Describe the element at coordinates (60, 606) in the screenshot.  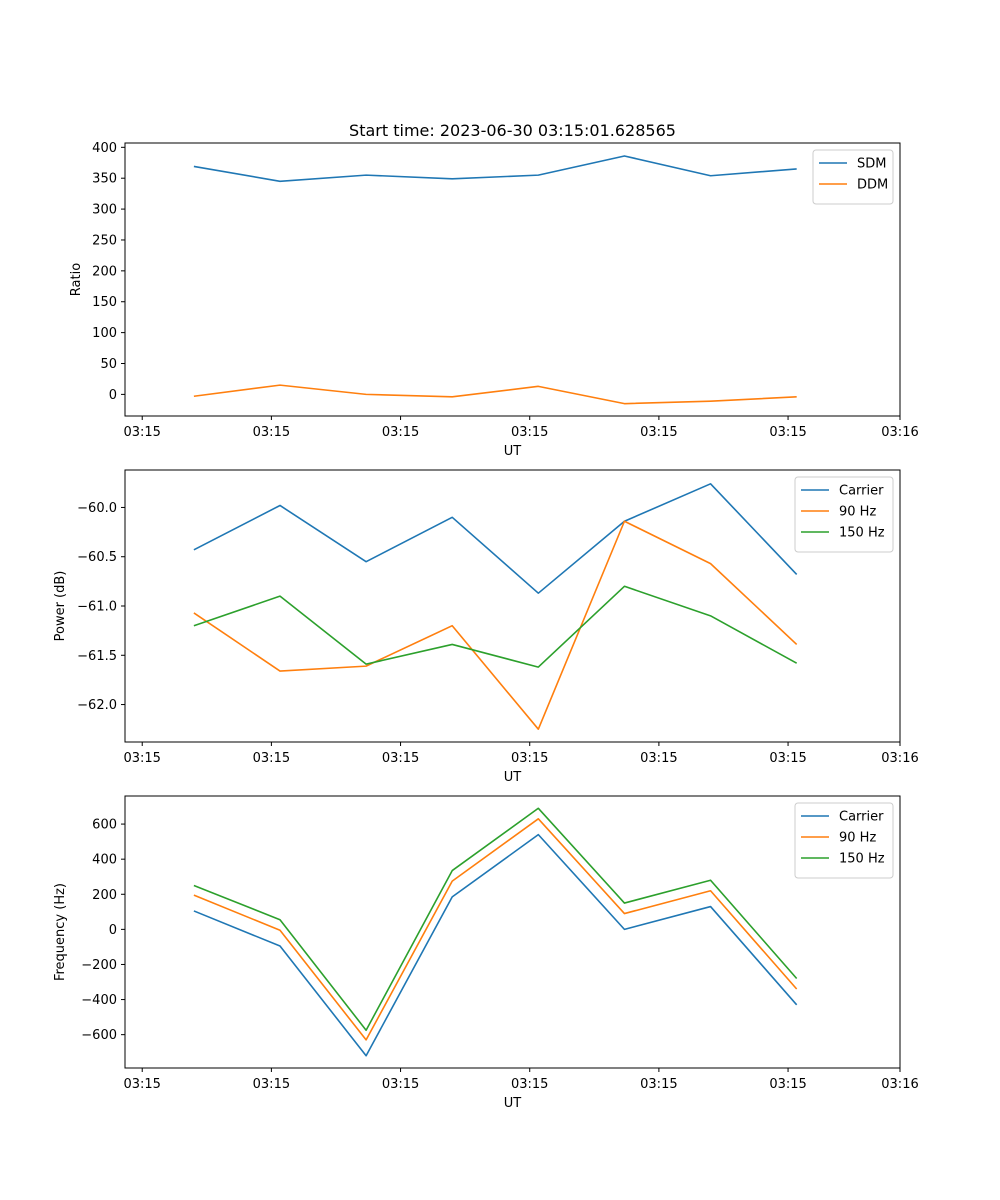
I see `y-axis-label: Power (dB)` at that location.